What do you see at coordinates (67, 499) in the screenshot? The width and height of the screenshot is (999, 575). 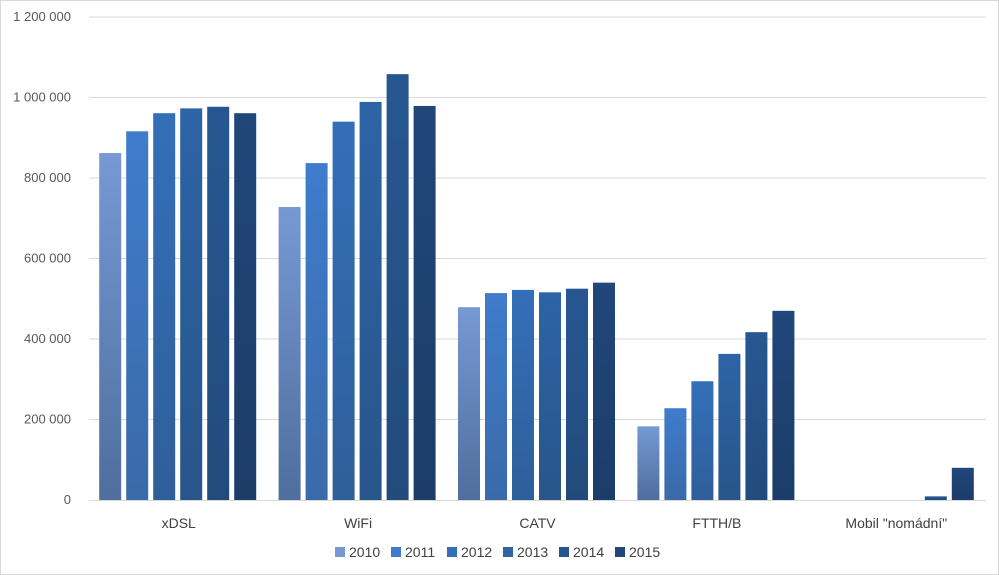 I see `y-tick-label: 0` at bounding box center [67, 499].